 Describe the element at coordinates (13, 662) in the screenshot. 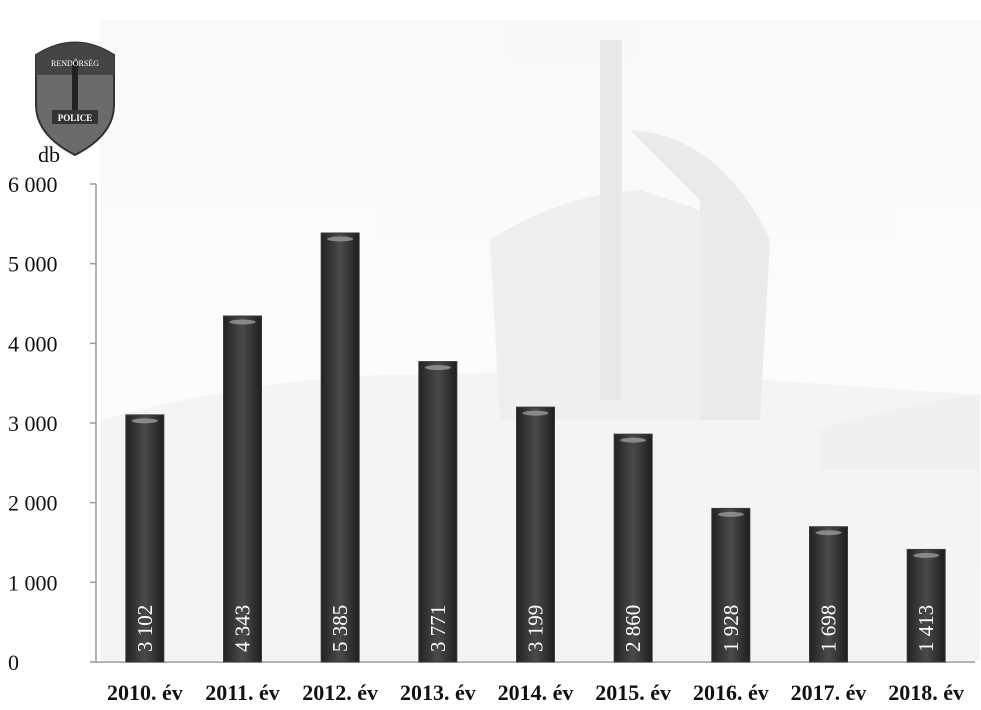

I see `y-tick-label: 0` at that location.